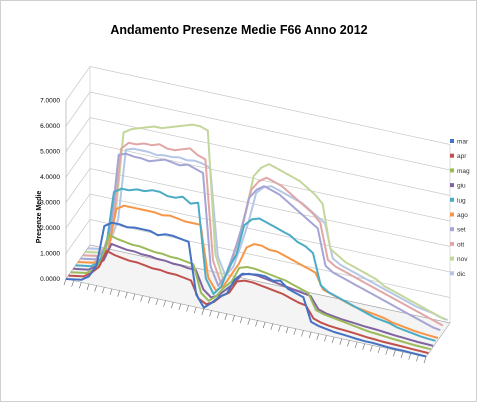 The height and width of the screenshot is (403, 477). Describe the element at coordinates (452, 214) in the screenshot. I see `legend-swatch-ago` at that location.